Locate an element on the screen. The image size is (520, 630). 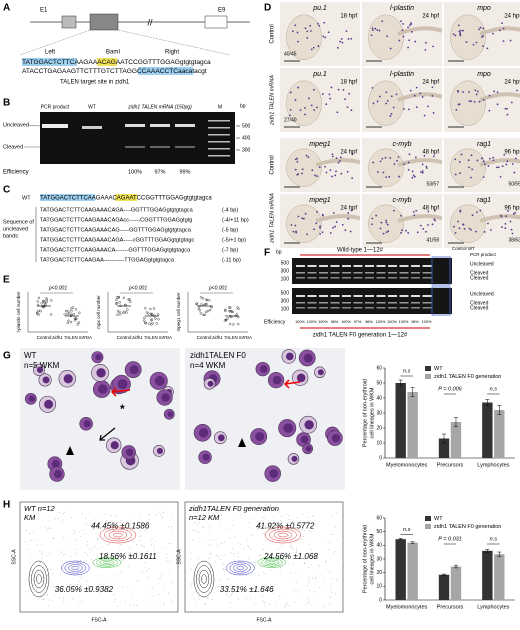
arrow is located at coordinates (292, 384).